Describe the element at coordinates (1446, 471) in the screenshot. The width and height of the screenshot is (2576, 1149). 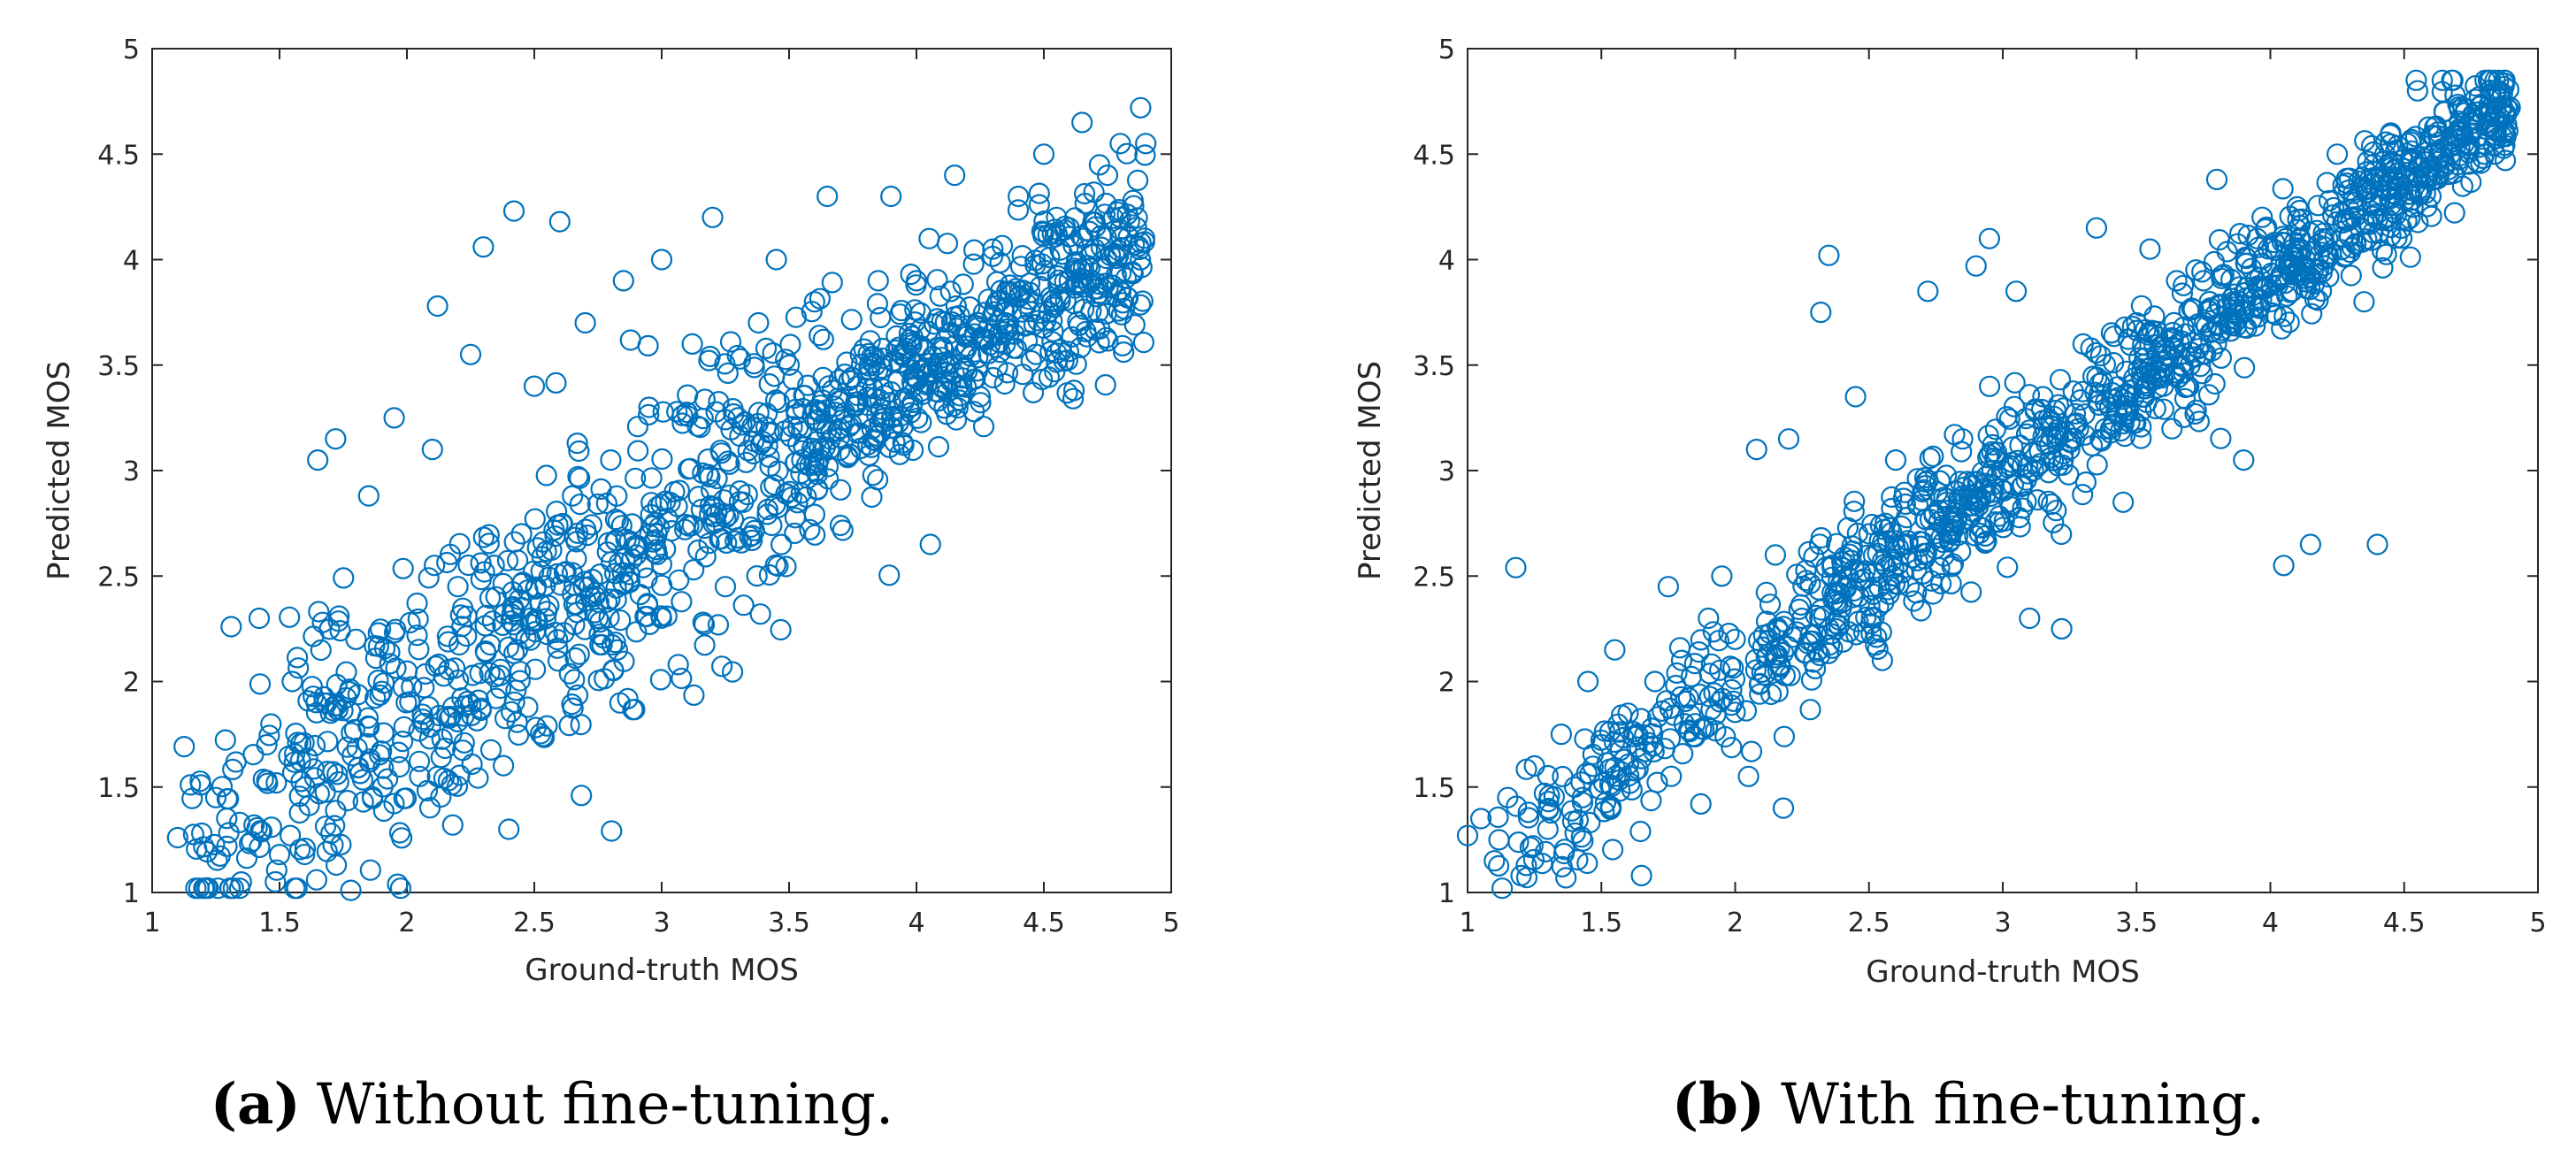
I see `y-tick-label: 3` at that location.